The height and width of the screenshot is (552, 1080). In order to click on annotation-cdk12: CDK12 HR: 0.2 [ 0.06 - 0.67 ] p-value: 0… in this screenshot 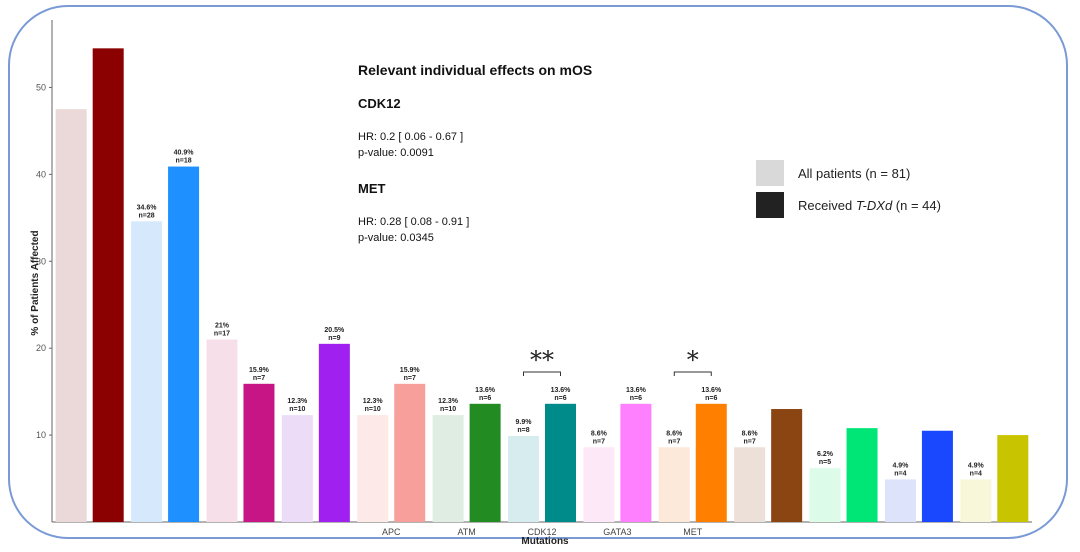, I will do `click(475, 128)`.